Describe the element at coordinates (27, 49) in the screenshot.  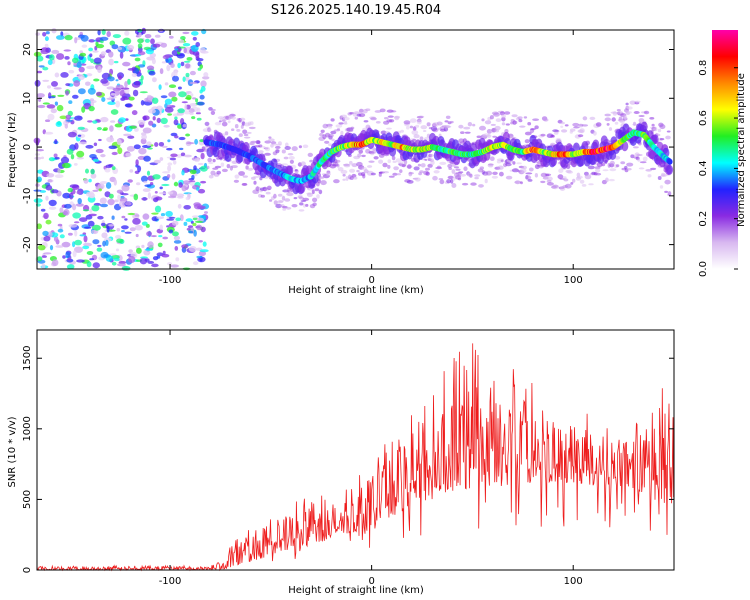
I see `spectrogram-y-tick-label: 20` at that location.